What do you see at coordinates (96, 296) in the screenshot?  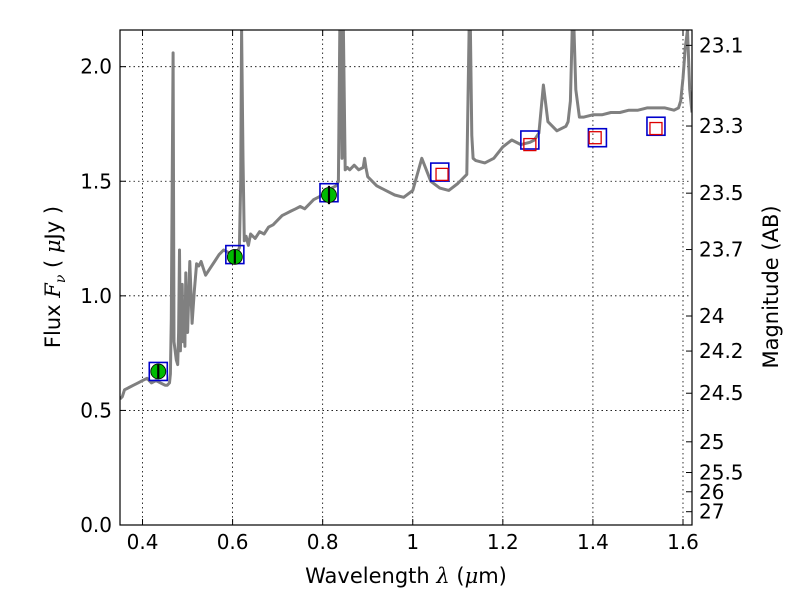 I see `y-tick-label: 1.0` at bounding box center [96, 296].